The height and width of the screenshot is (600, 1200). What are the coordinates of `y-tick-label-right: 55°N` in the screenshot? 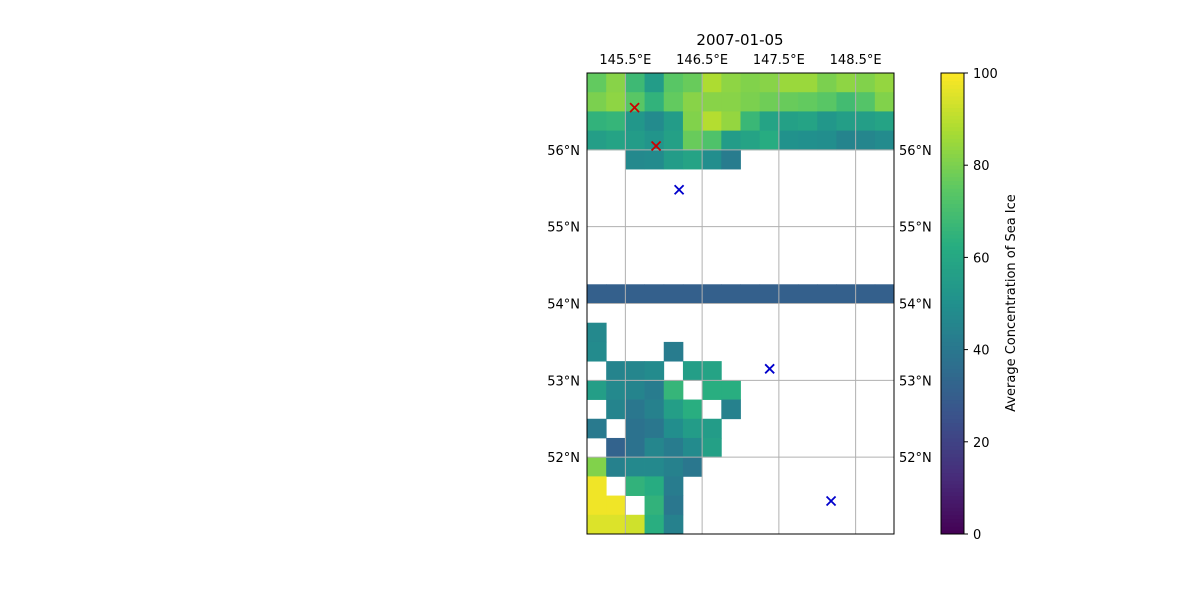 It's located at (915, 228).